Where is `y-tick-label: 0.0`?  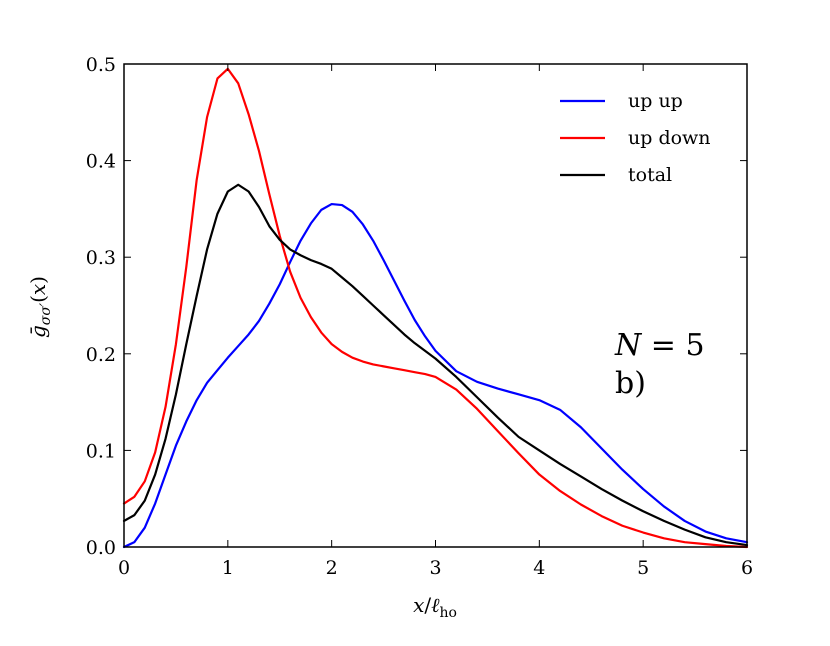
y-tick-label: 0.0 is located at coordinates (101, 548).